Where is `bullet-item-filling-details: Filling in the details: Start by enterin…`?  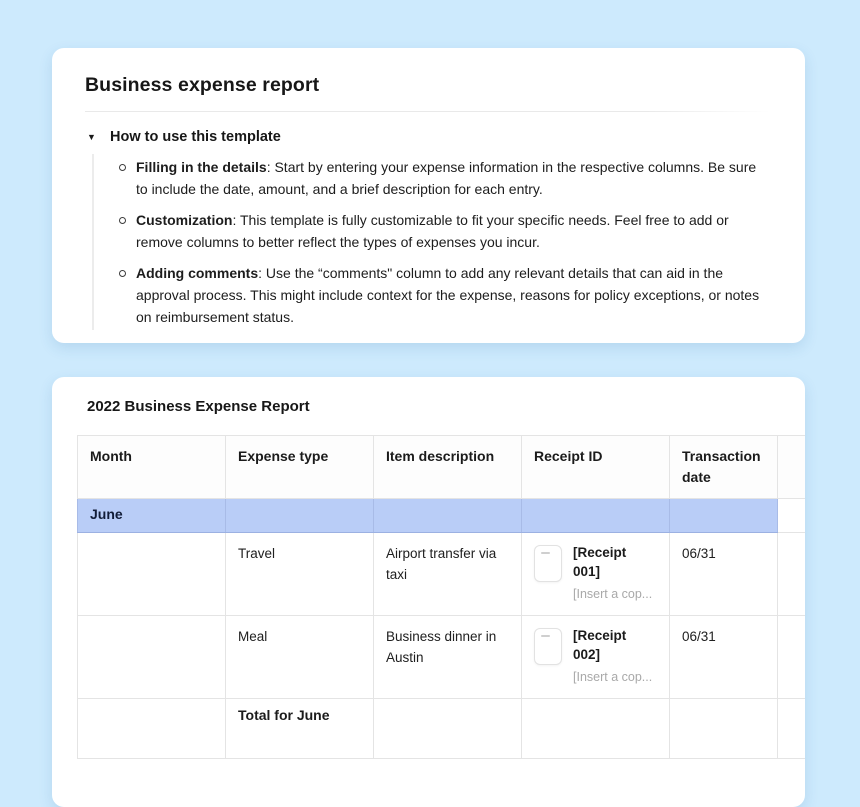
bullet-item-filling-details: Filling in the details: Start by enterin… is located at coordinates (442, 178).